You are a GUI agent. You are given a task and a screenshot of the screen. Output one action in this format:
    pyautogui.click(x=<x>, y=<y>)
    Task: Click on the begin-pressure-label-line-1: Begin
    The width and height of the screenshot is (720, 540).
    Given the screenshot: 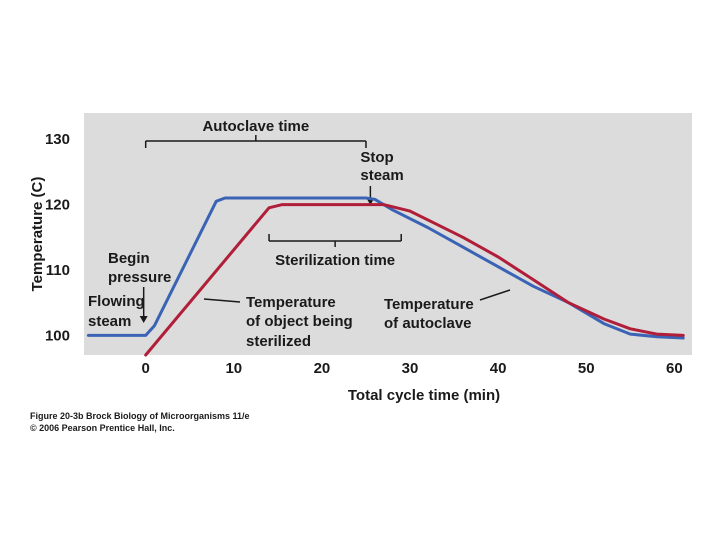 What is the action you would take?
    pyautogui.click(x=129, y=258)
    